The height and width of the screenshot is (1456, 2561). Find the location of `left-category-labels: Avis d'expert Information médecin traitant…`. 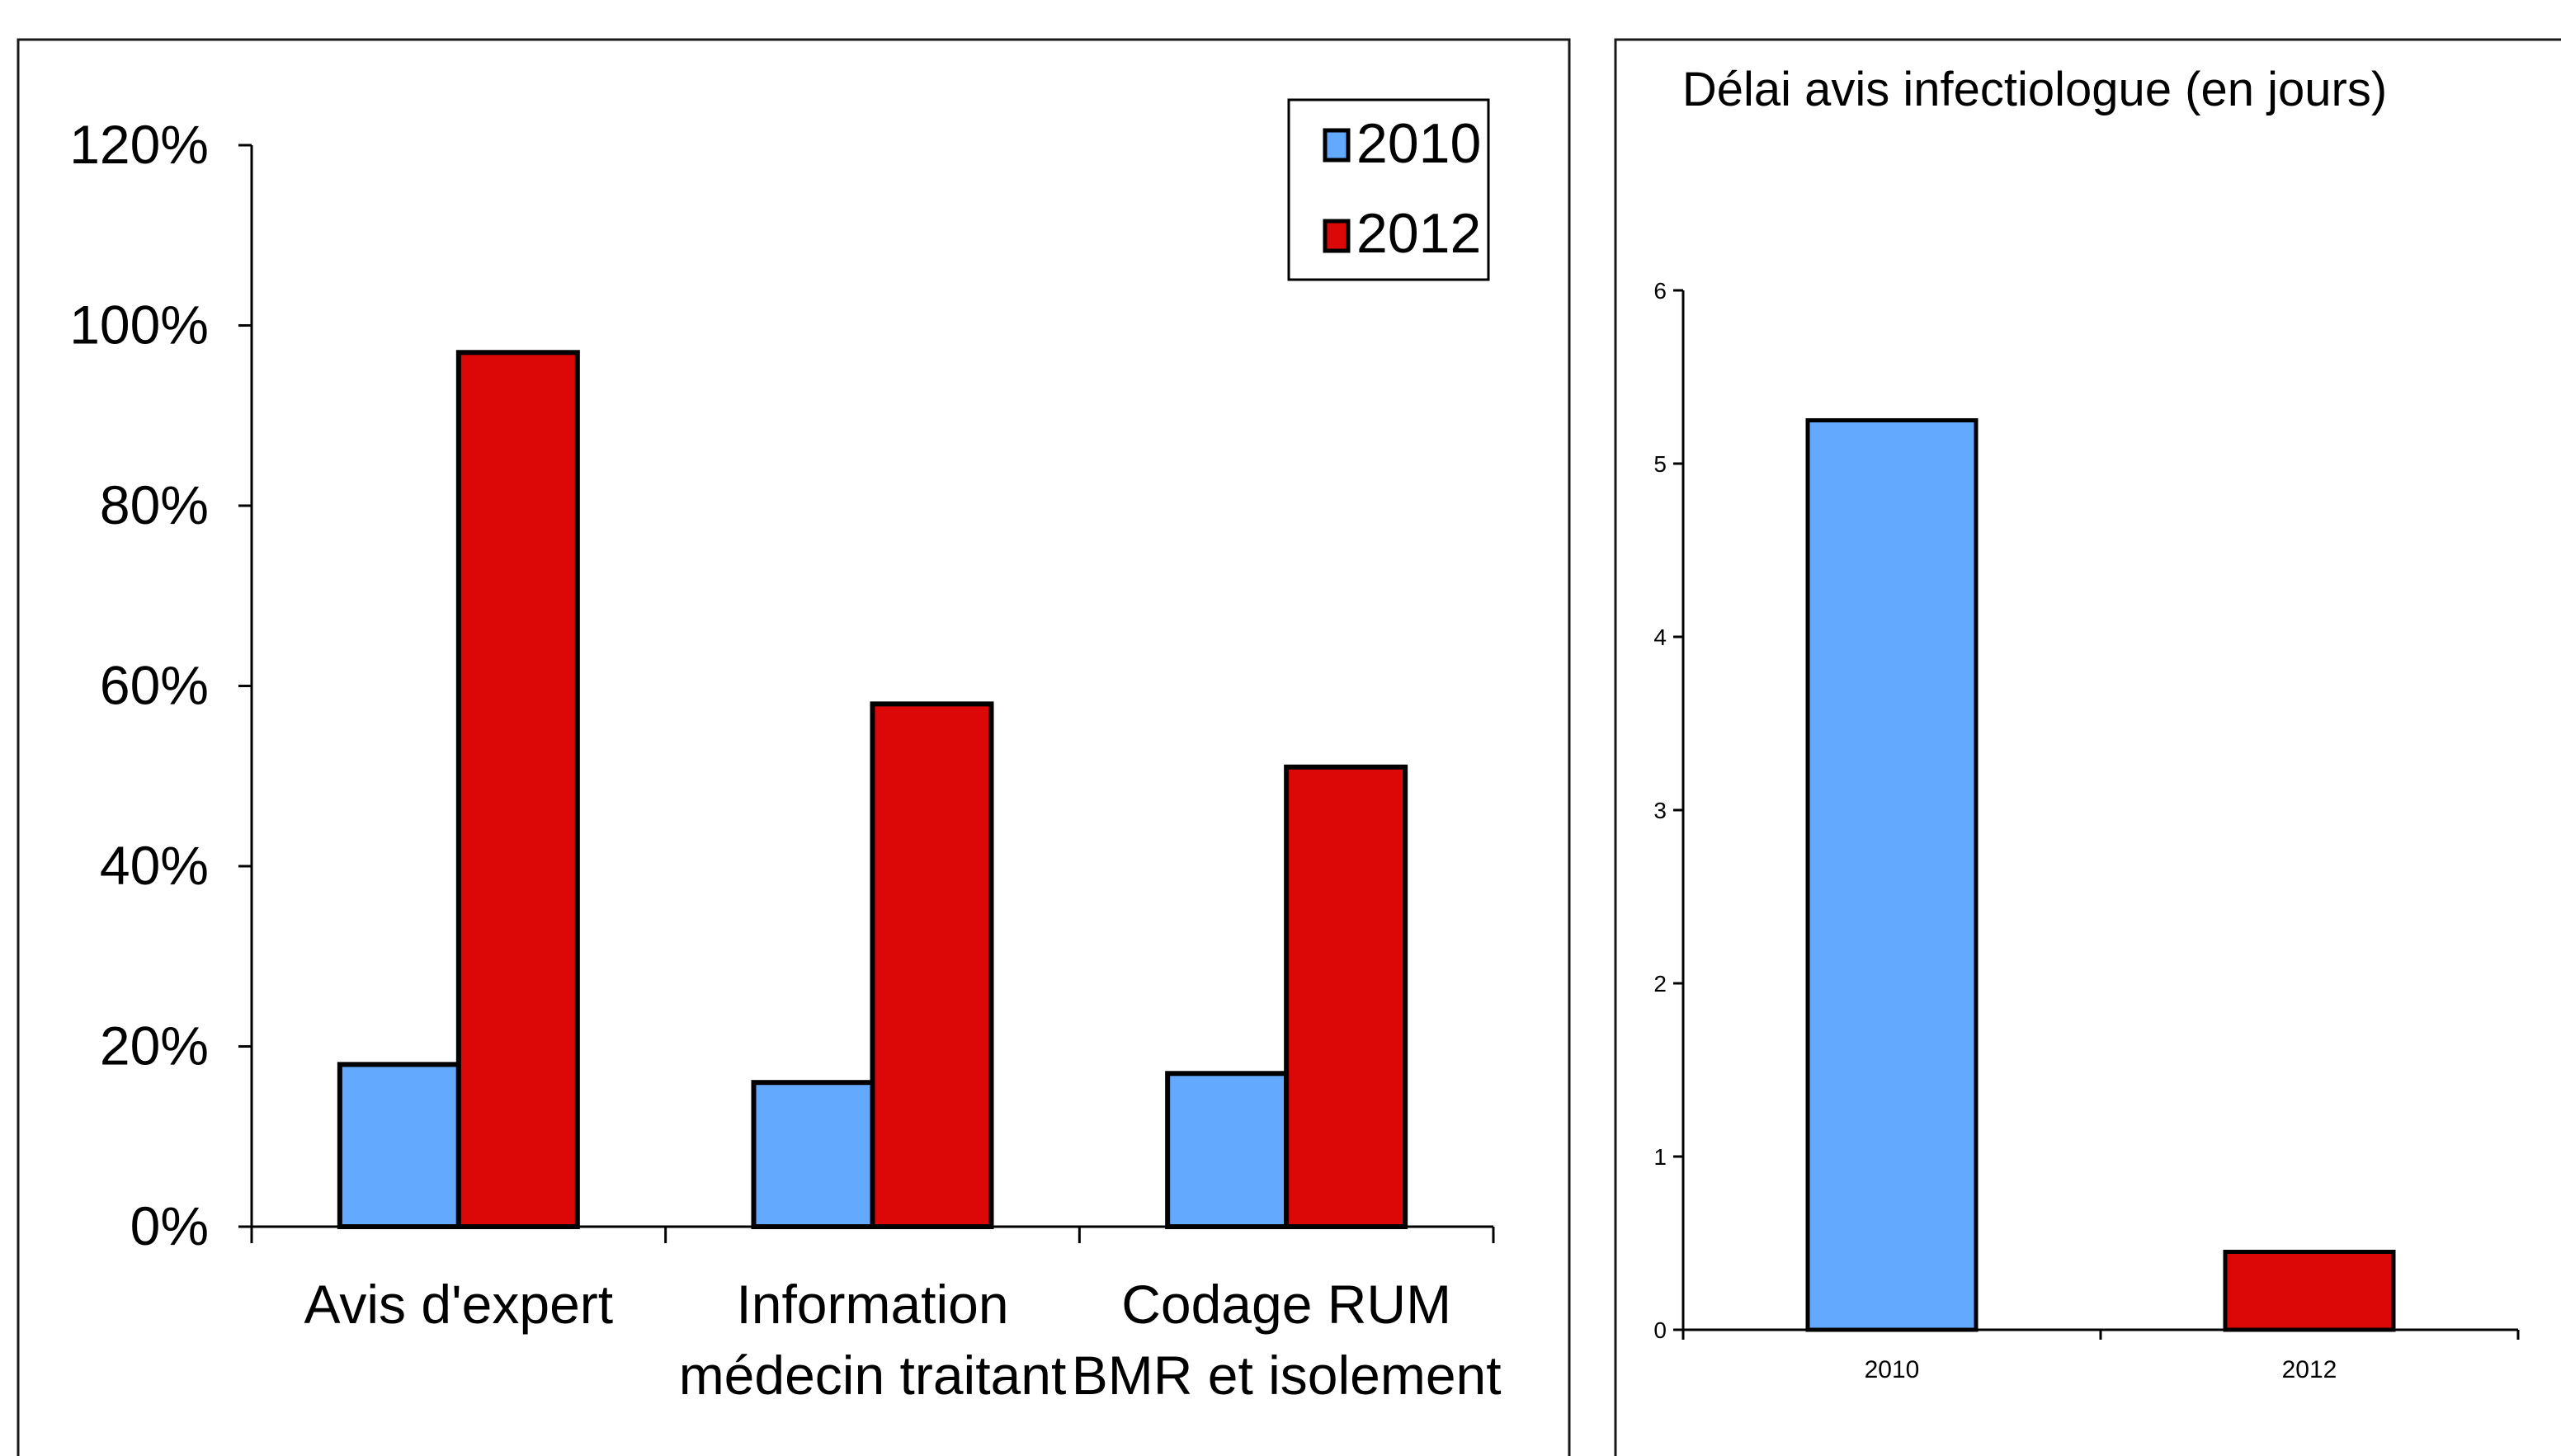

left-category-labels: Avis d'expert Information médecin traitant… is located at coordinates (903, 1340).